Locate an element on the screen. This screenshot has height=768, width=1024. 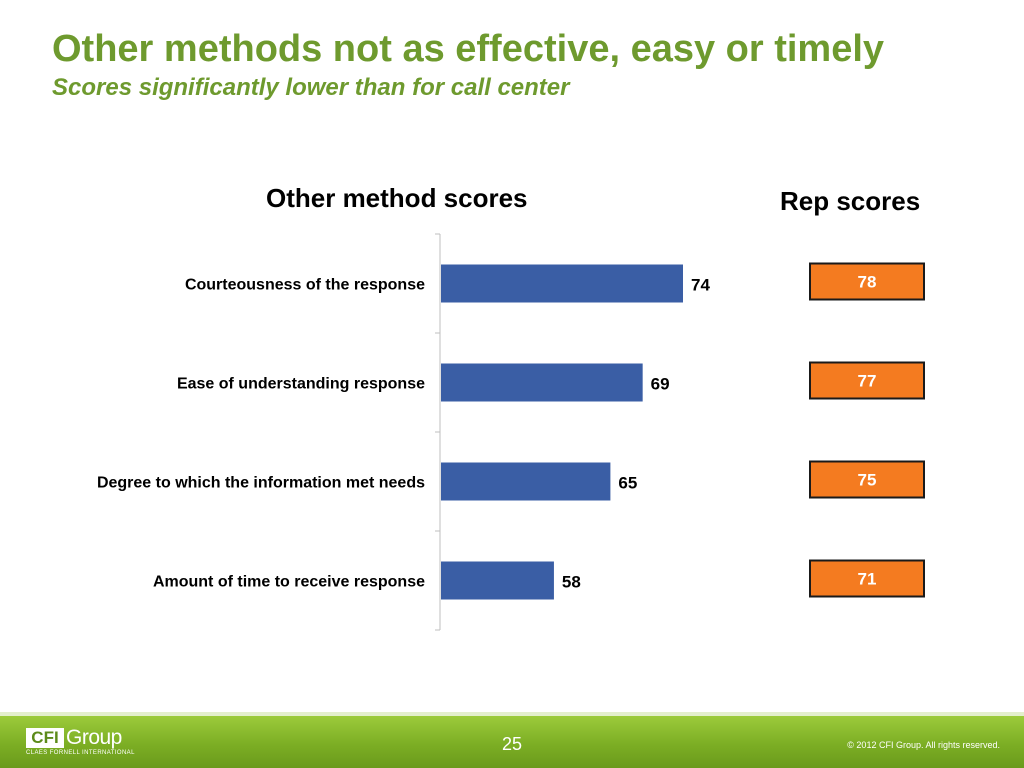
bar-value-label: 69 is located at coordinates (660, 384).